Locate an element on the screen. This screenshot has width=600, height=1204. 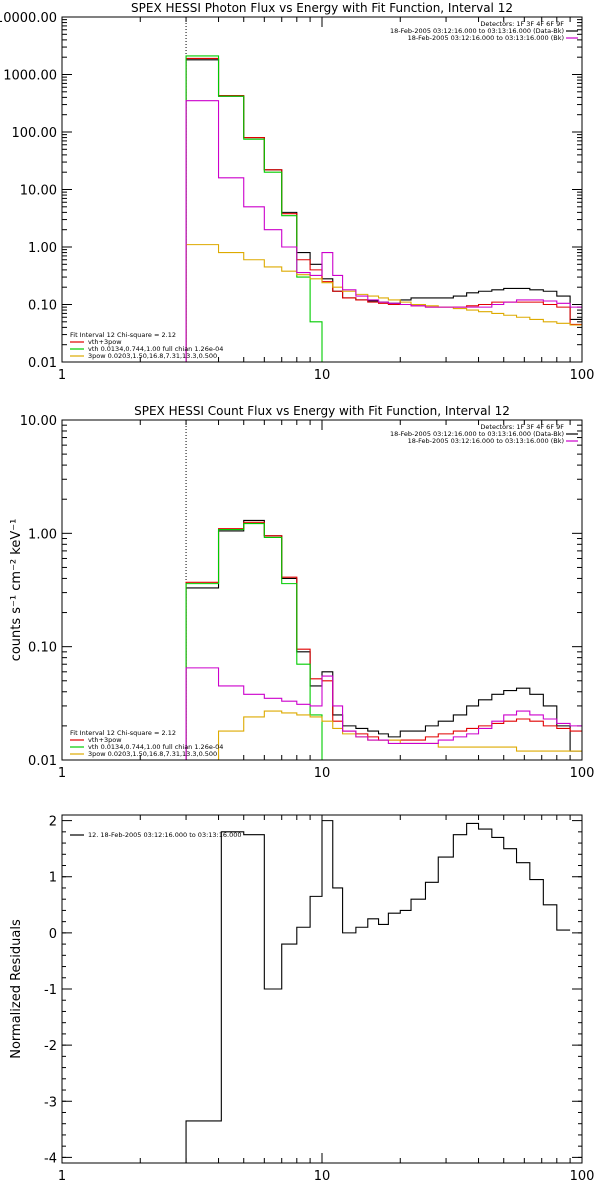
series-group is located at coordinates (383, 639).